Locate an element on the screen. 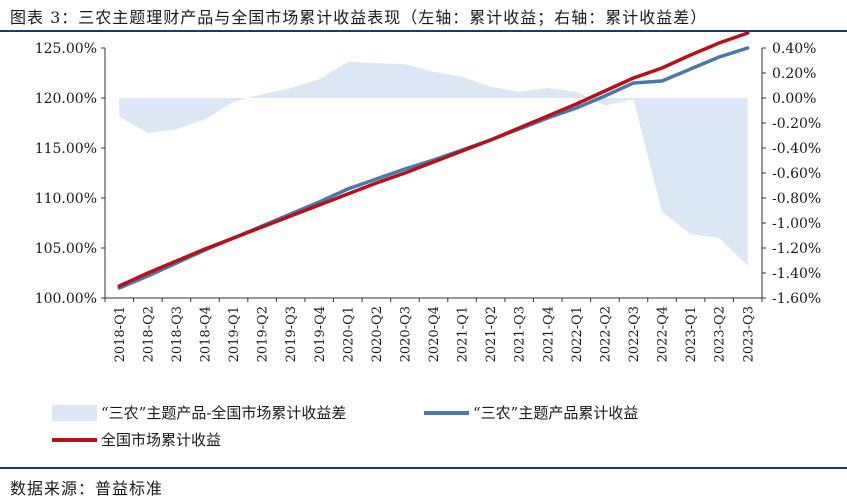 The width and height of the screenshot is (847, 500). legend-item-sannong: “三农”主题产品累计收益 is located at coordinates (531, 412).